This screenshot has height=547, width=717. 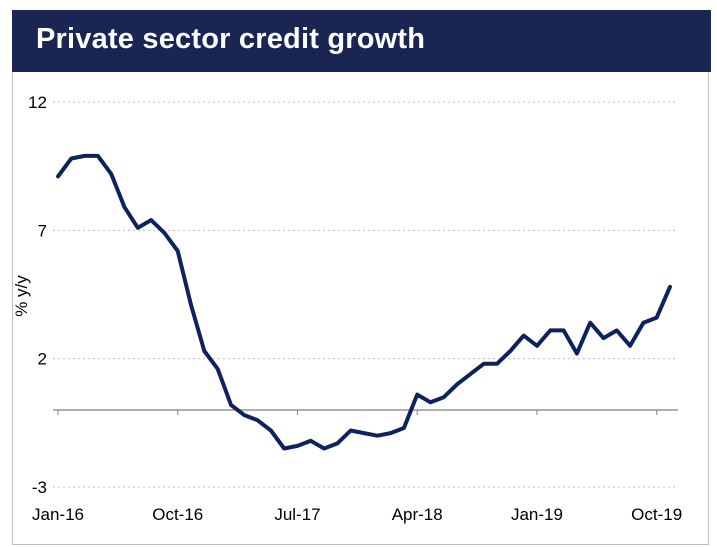 I want to click on chart-title: Private sector credit growth, so click(x=231, y=39).